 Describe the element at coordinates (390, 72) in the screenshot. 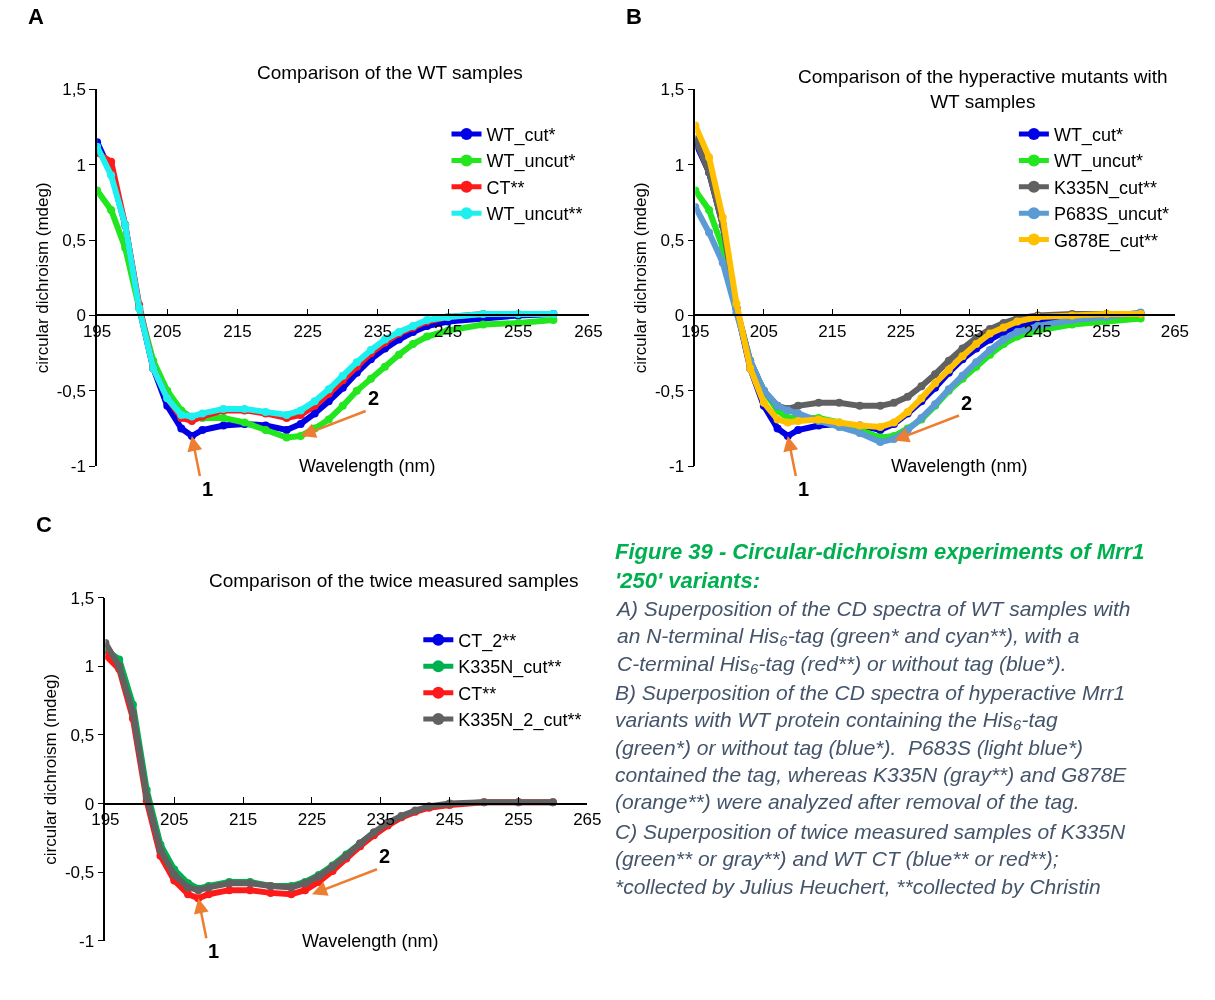

I see `chart-title: Comparison of the WT samples` at that location.